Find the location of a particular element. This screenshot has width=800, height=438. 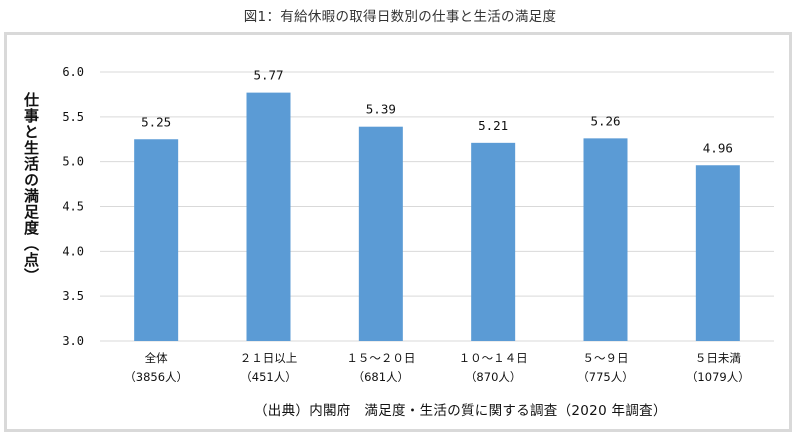

data-label: 4.96 is located at coordinates (718, 147).